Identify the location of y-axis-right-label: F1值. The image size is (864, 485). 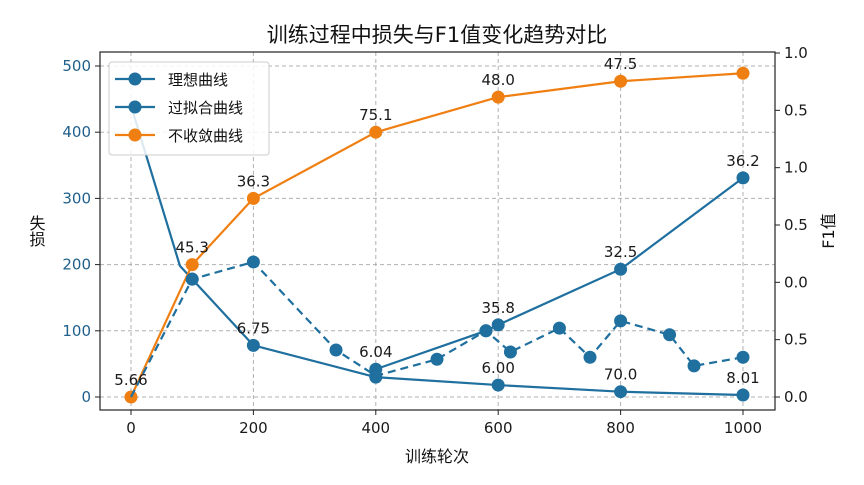
(828, 230).